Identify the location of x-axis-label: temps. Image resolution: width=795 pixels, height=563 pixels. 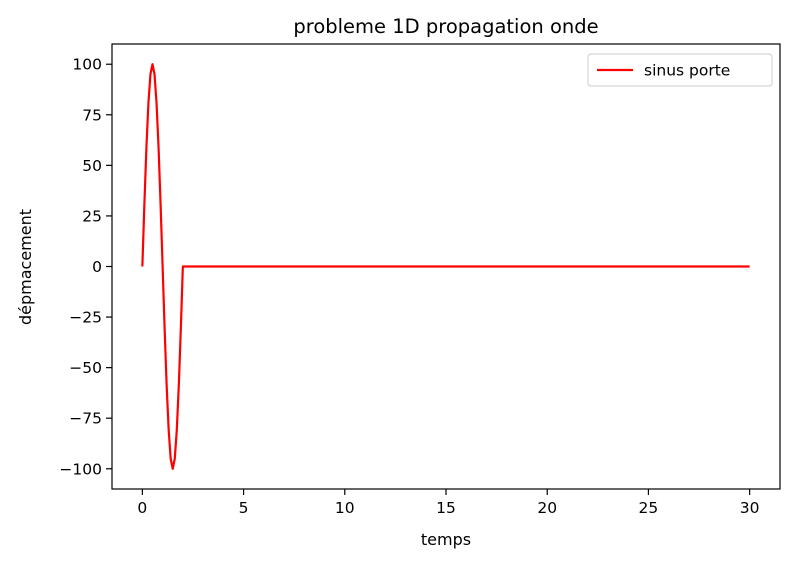
(446, 539).